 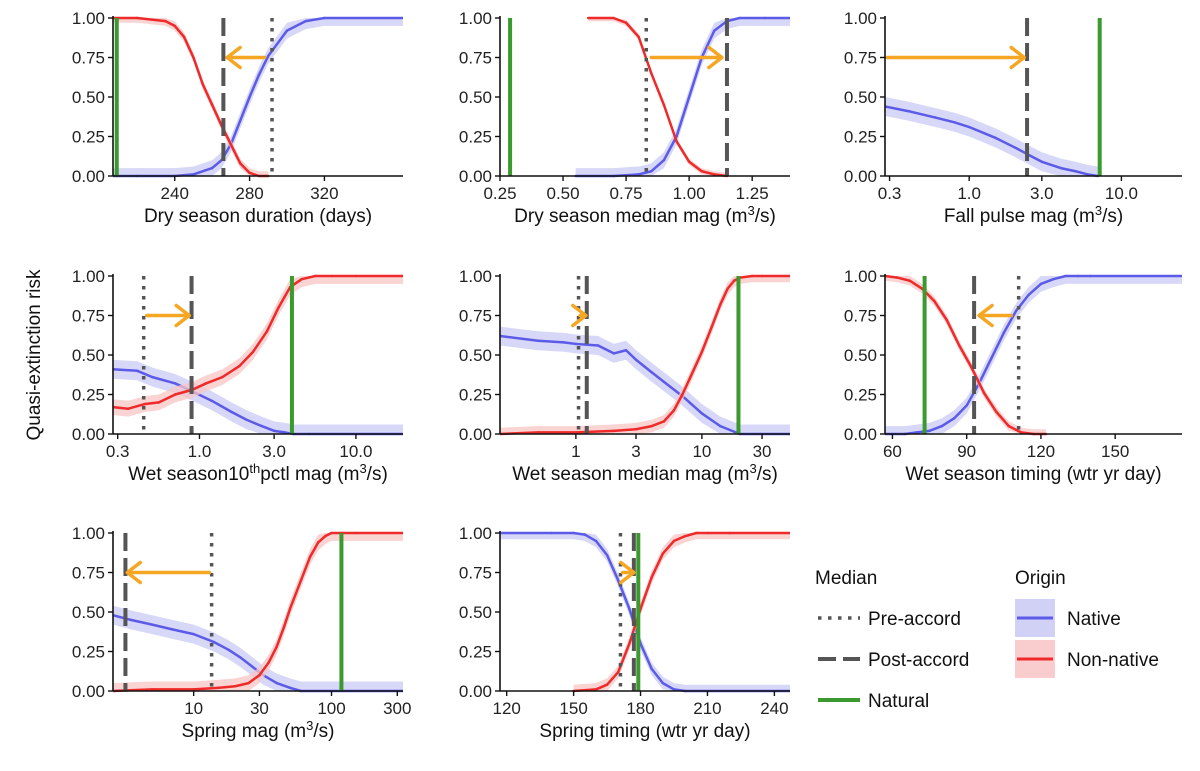 What do you see at coordinates (397, 708) in the screenshot?
I see `x-tick-label: 300` at bounding box center [397, 708].